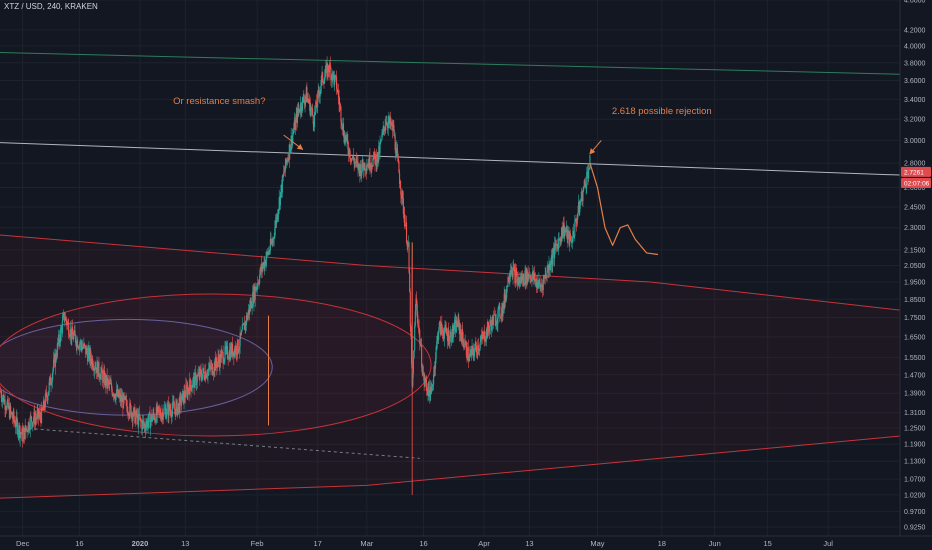  Describe the element at coordinates (257, 543) in the screenshot. I see `time-tick-label: Feb` at that location.